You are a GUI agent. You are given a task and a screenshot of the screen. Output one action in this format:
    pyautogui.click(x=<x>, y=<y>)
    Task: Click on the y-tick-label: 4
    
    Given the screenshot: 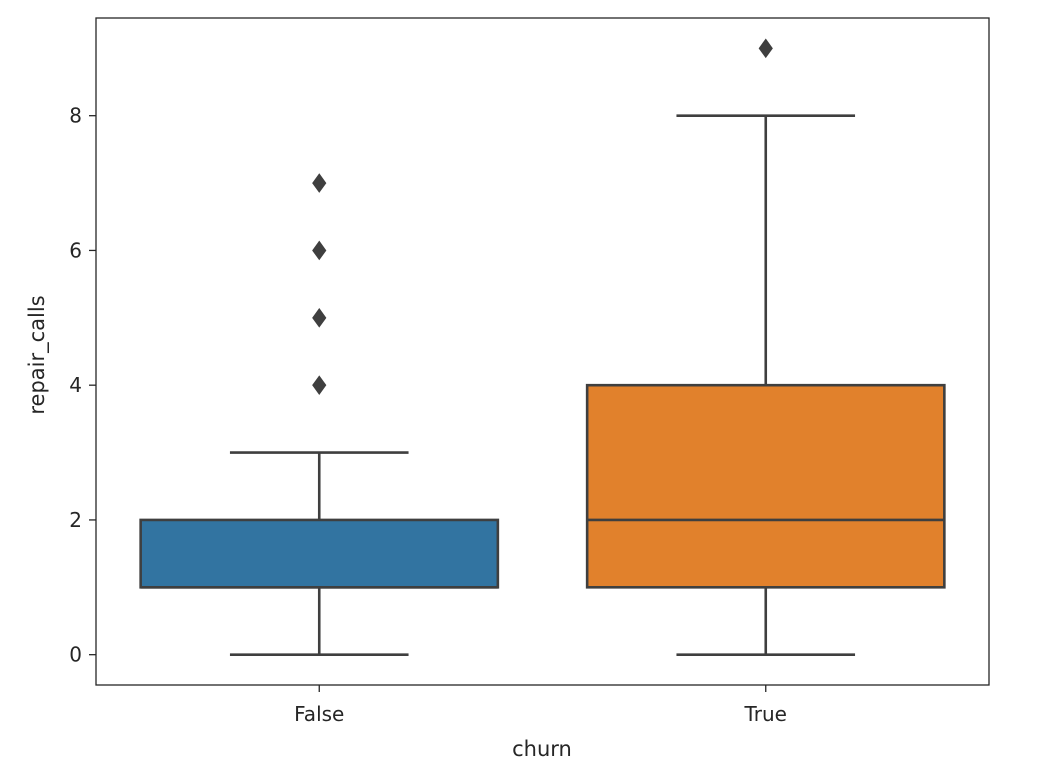 What is the action you would take?
    pyautogui.click(x=75, y=385)
    